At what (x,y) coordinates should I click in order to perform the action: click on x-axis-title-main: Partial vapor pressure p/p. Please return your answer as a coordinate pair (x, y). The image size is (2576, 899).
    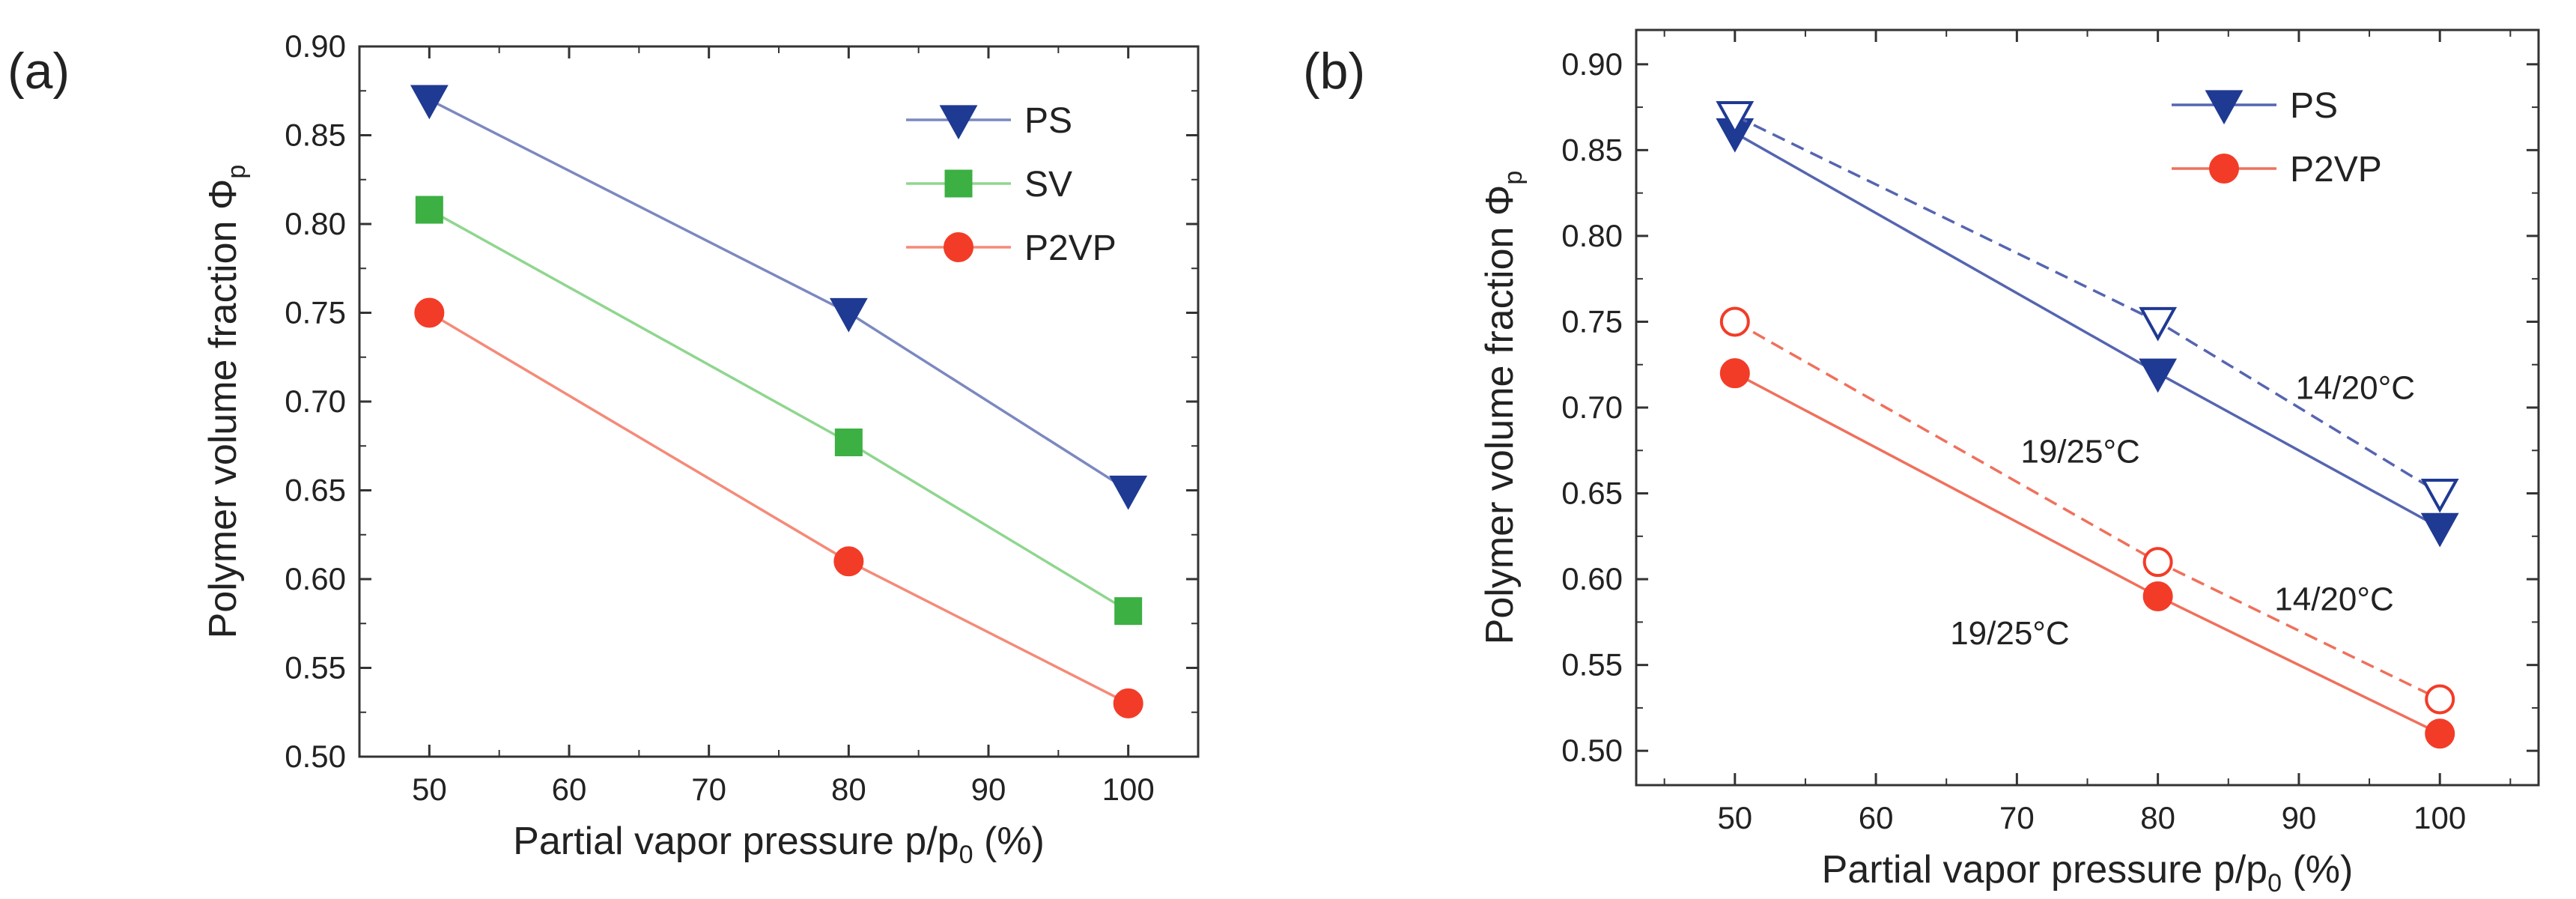
    Looking at the image, I should click on (2044, 870).